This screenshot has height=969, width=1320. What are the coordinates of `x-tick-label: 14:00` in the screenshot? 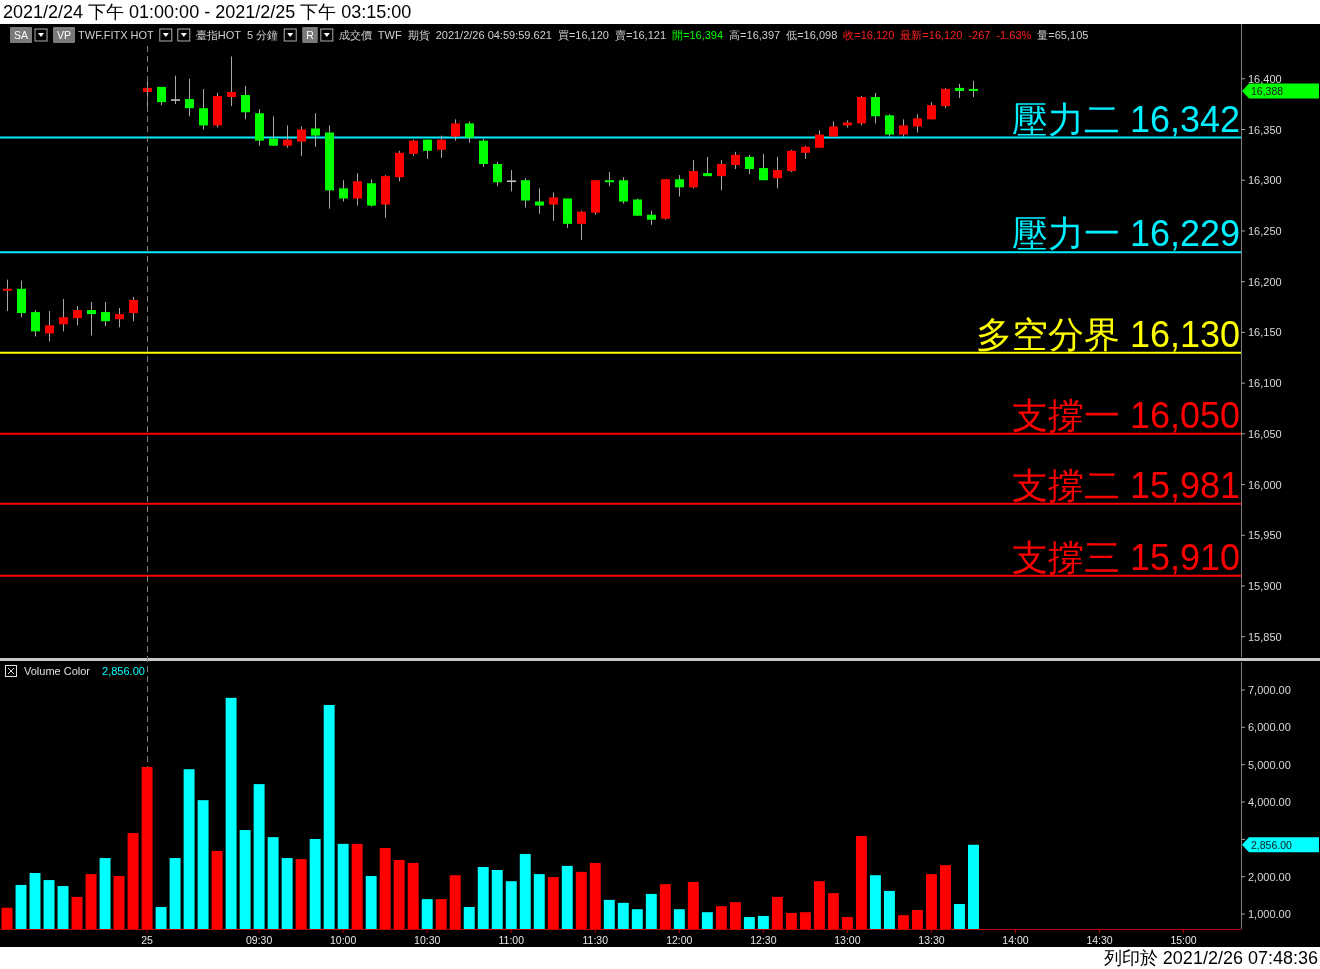 It's located at (1015, 940).